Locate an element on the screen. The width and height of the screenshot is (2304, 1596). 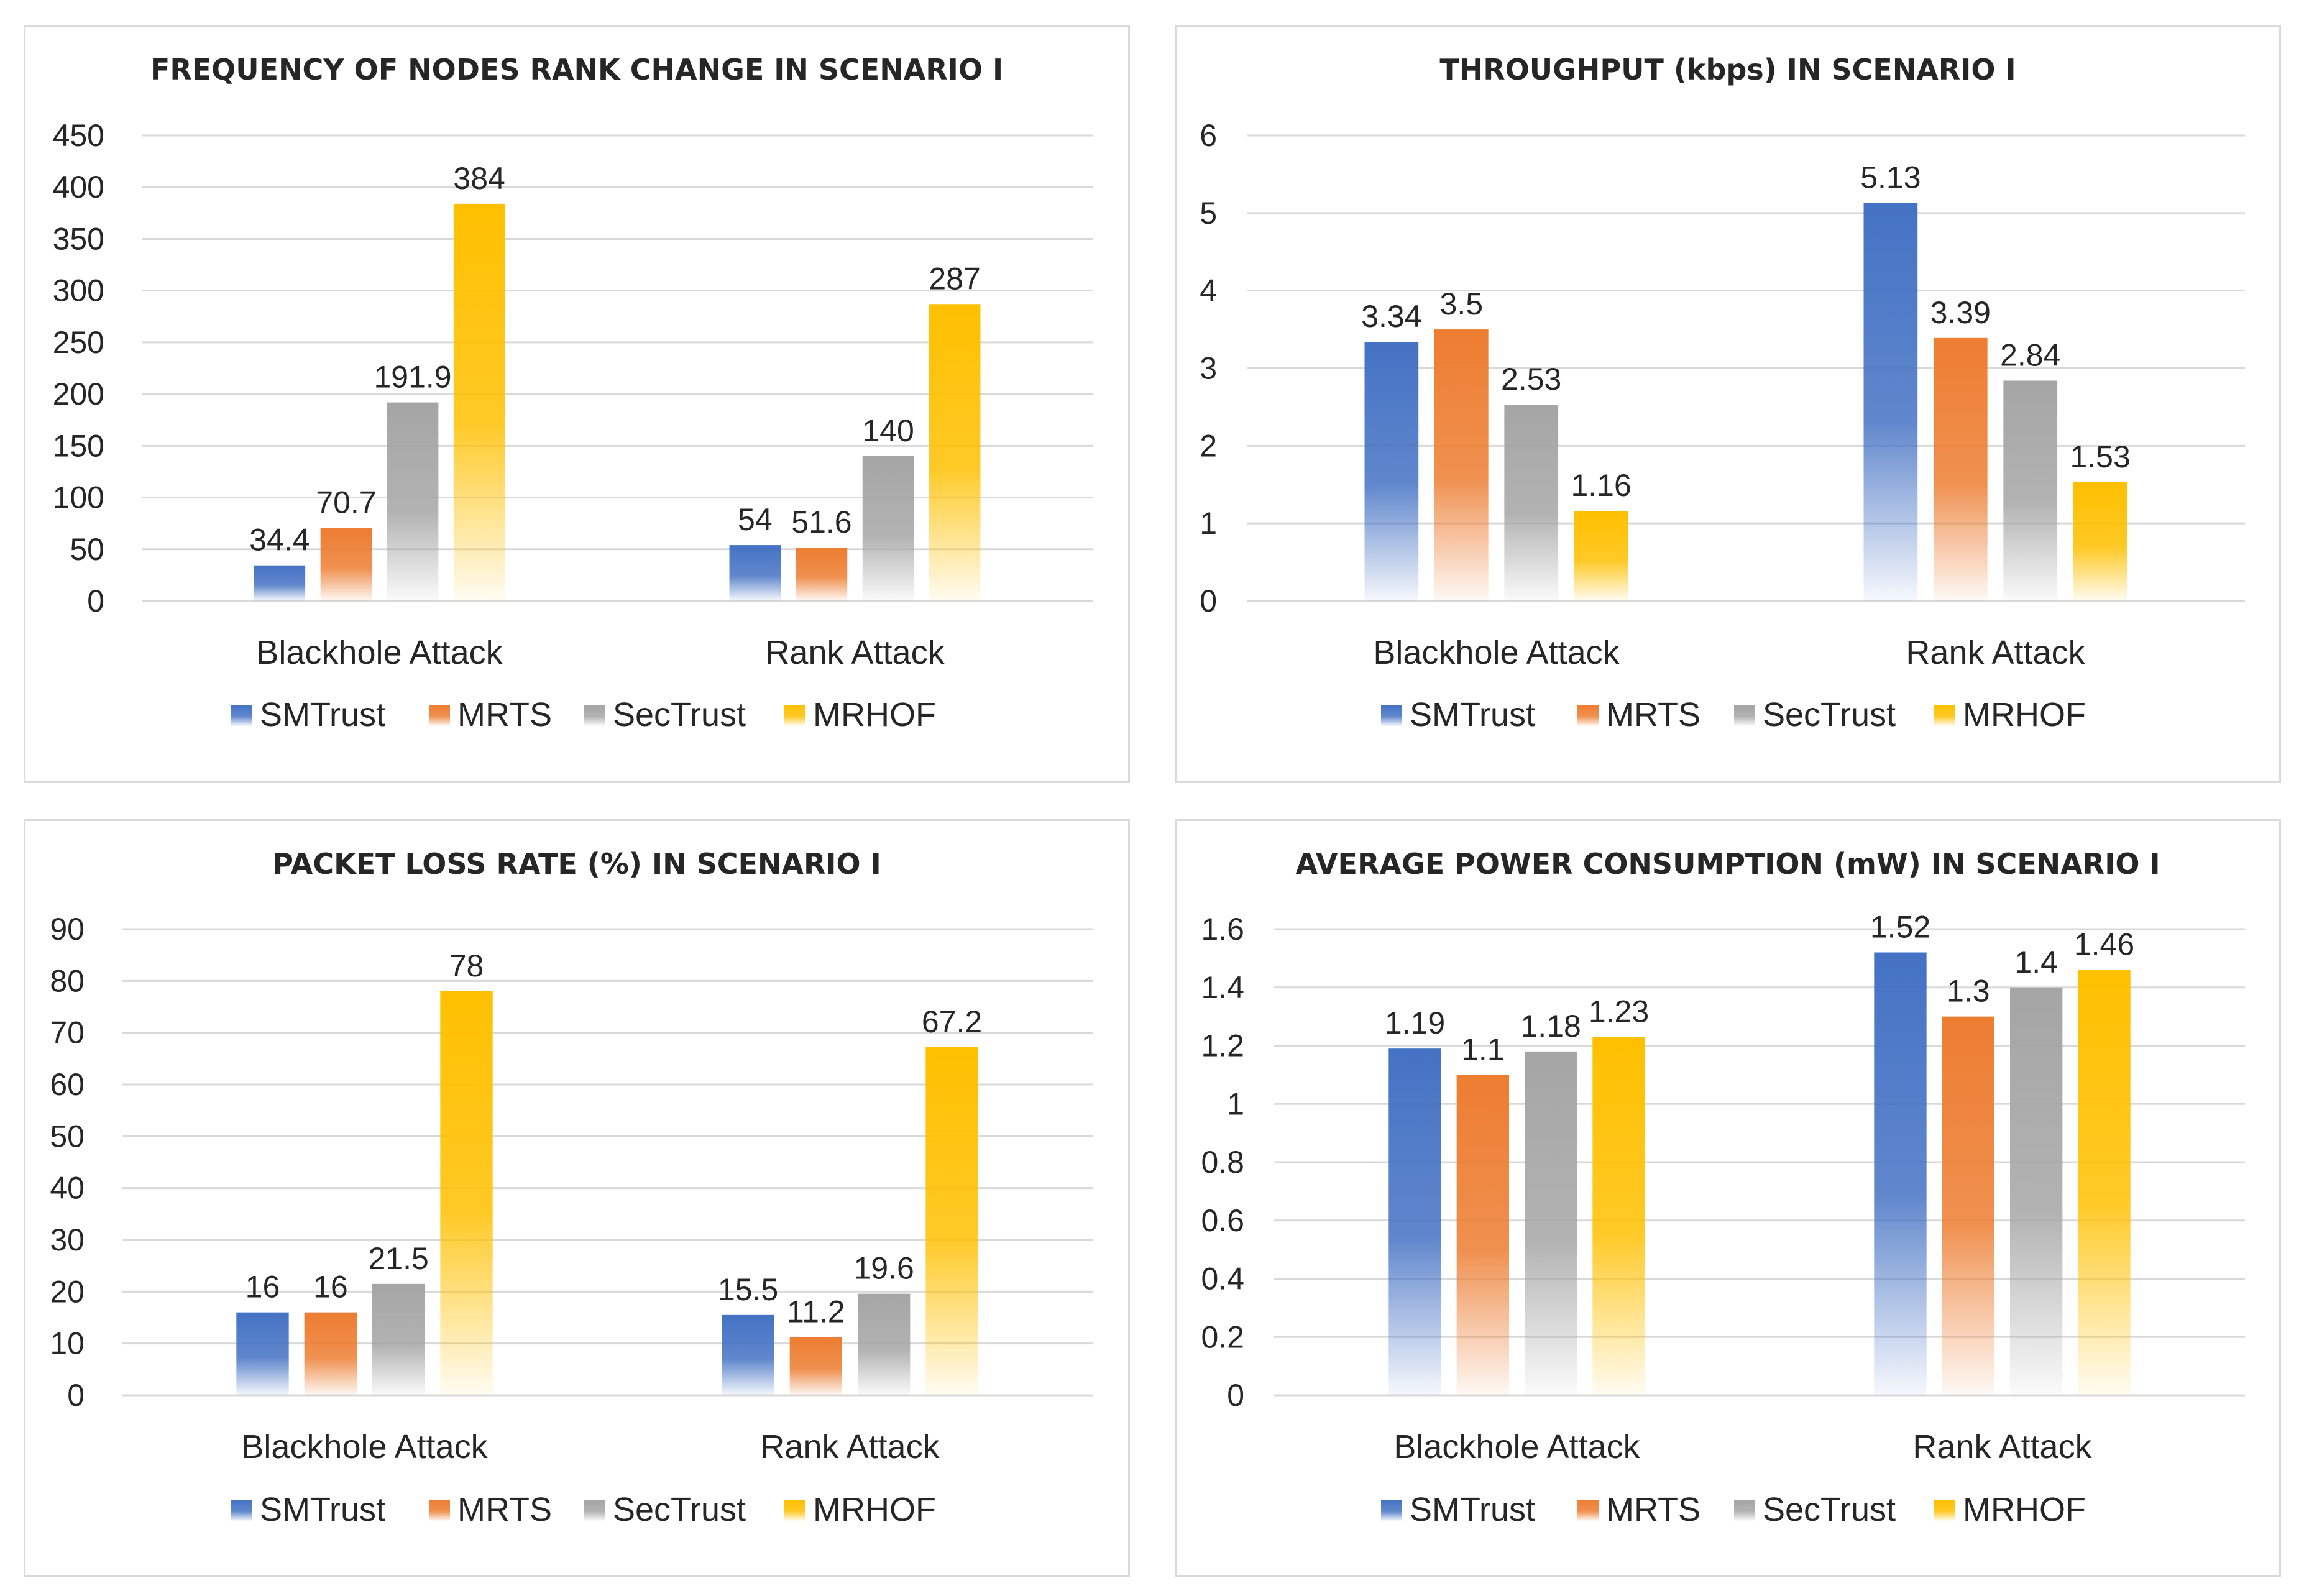
data-label: 1.4 is located at coordinates (2036, 962).